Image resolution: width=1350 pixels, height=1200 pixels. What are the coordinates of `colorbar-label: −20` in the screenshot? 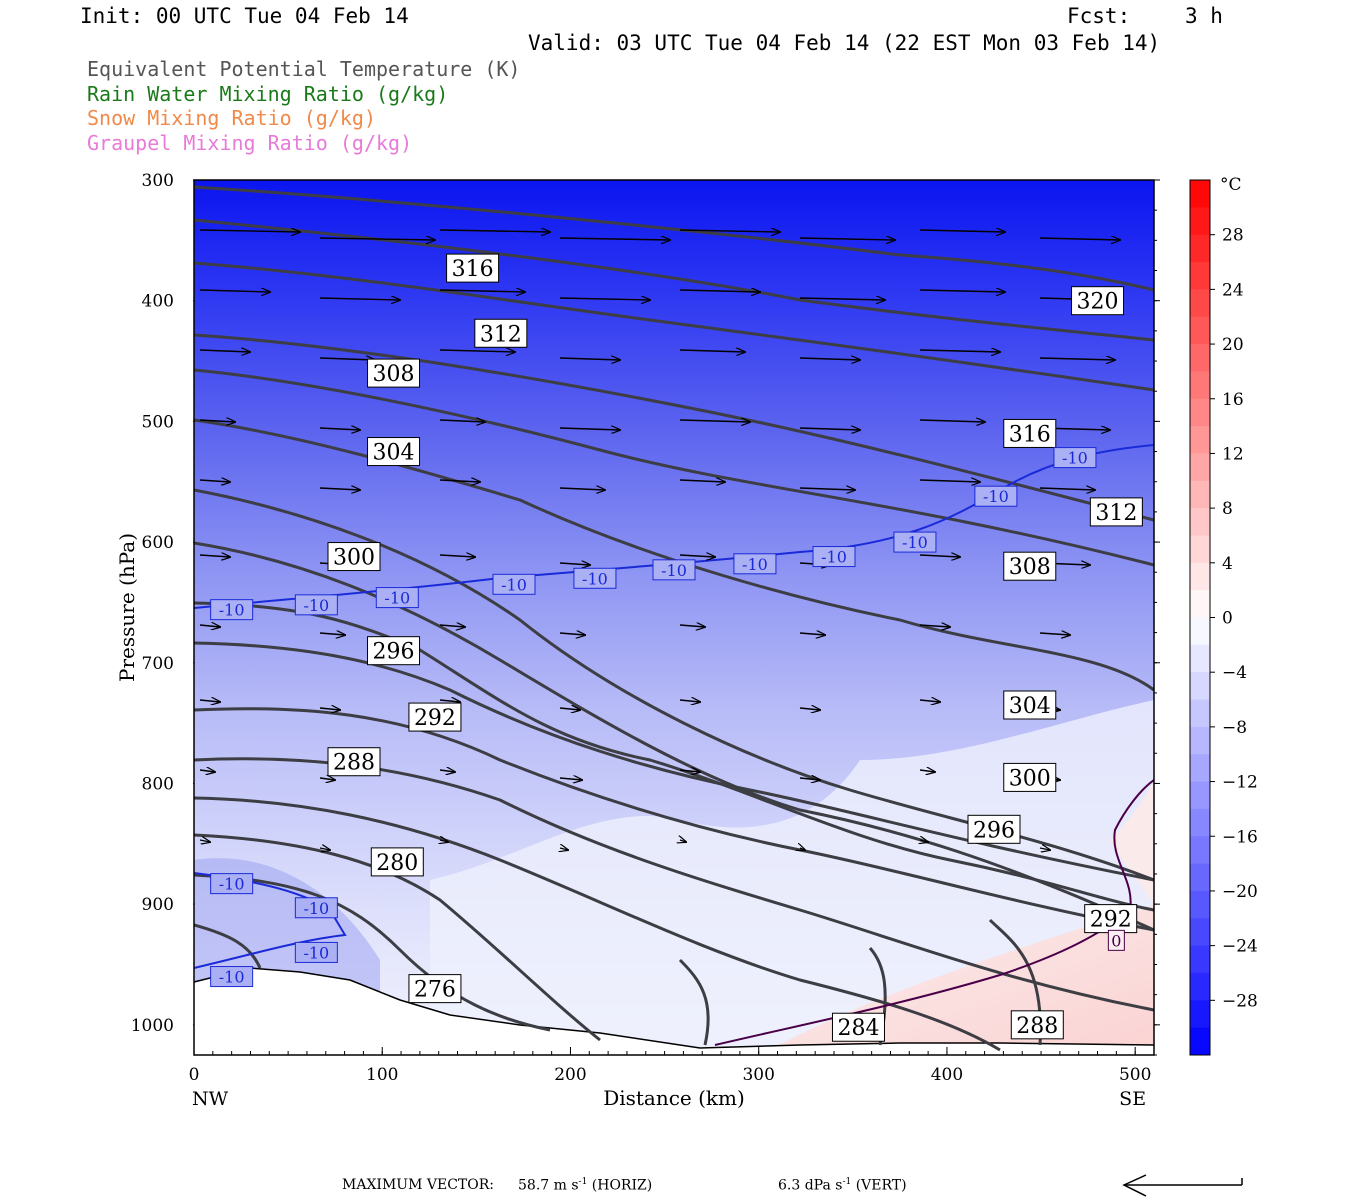 It's located at (1240, 892).